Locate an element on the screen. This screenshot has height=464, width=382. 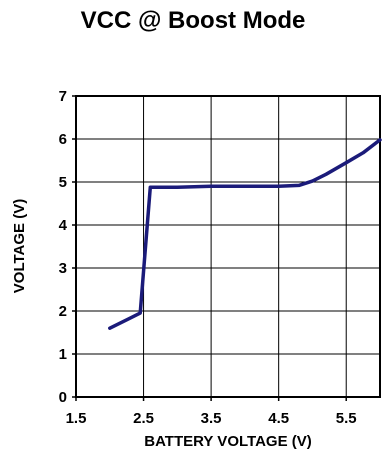
y-axis-label: VOLTAGE (V) is located at coordinates (19, 246).